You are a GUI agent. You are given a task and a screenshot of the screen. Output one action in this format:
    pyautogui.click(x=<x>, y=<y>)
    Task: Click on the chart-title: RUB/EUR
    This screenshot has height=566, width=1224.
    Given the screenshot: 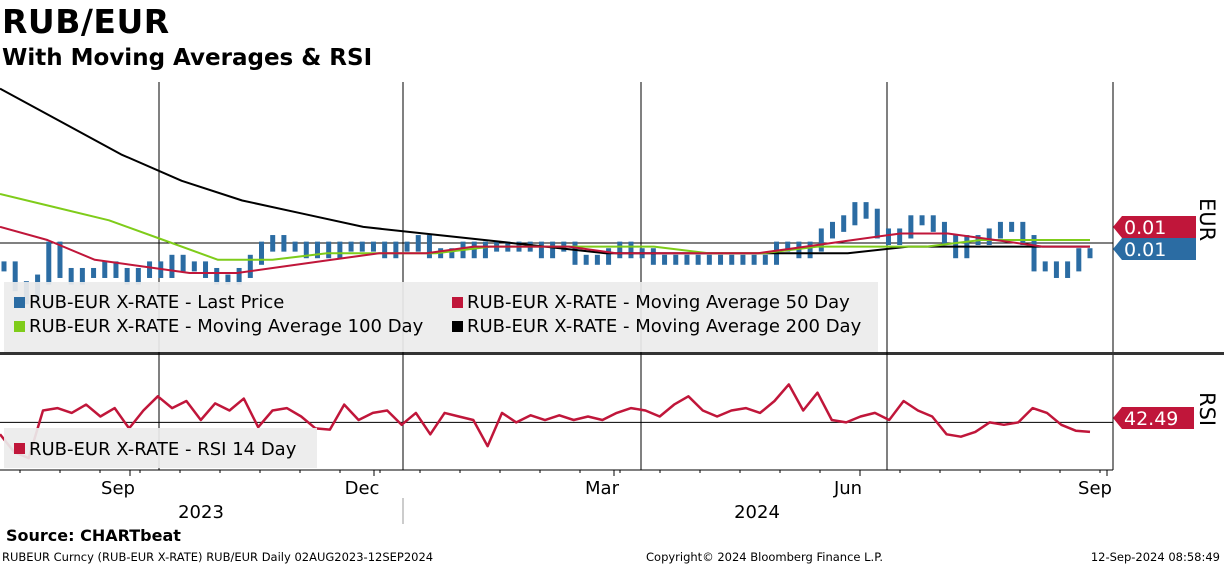 What is the action you would take?
    pyautogui.click(x=86, y=21)
    